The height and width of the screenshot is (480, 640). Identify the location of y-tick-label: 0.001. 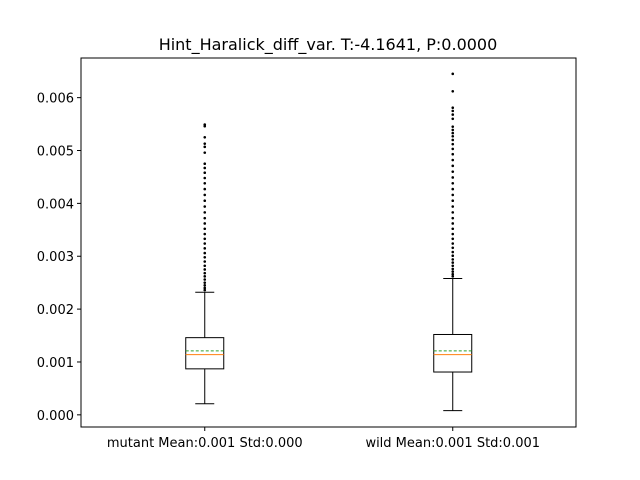
(55, 363).